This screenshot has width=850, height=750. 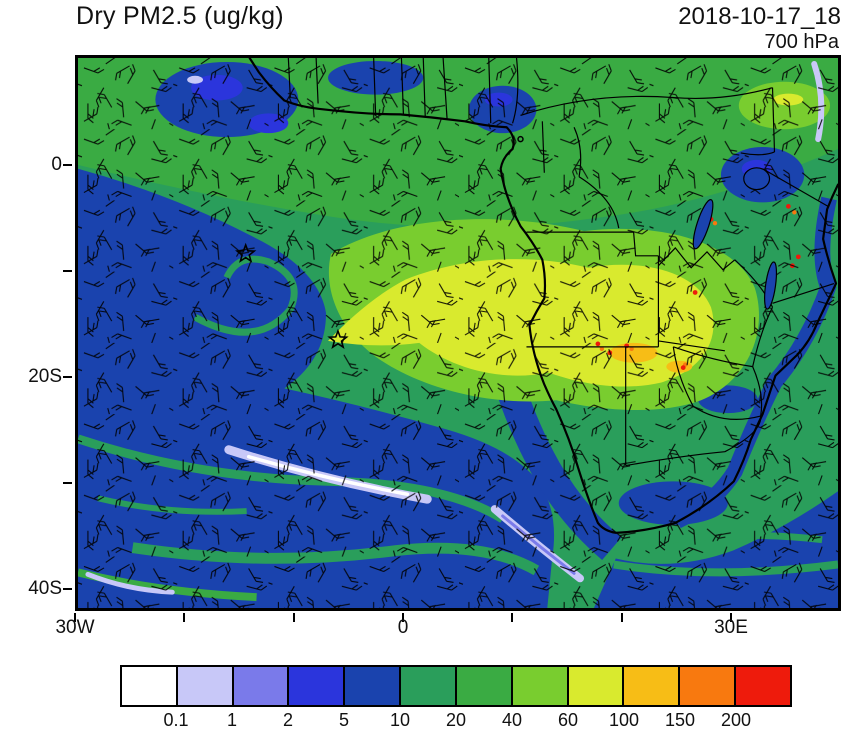 I want to click on y-axis-label-20s: 20S, so click(x=45, y=376).